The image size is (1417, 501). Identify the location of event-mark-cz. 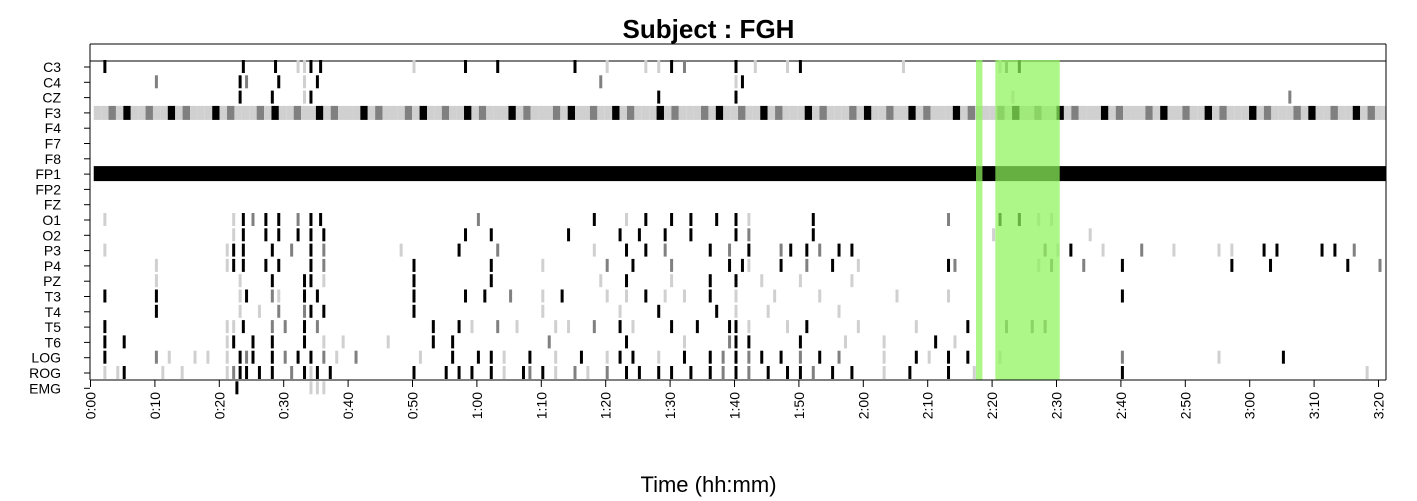
(240, 97).